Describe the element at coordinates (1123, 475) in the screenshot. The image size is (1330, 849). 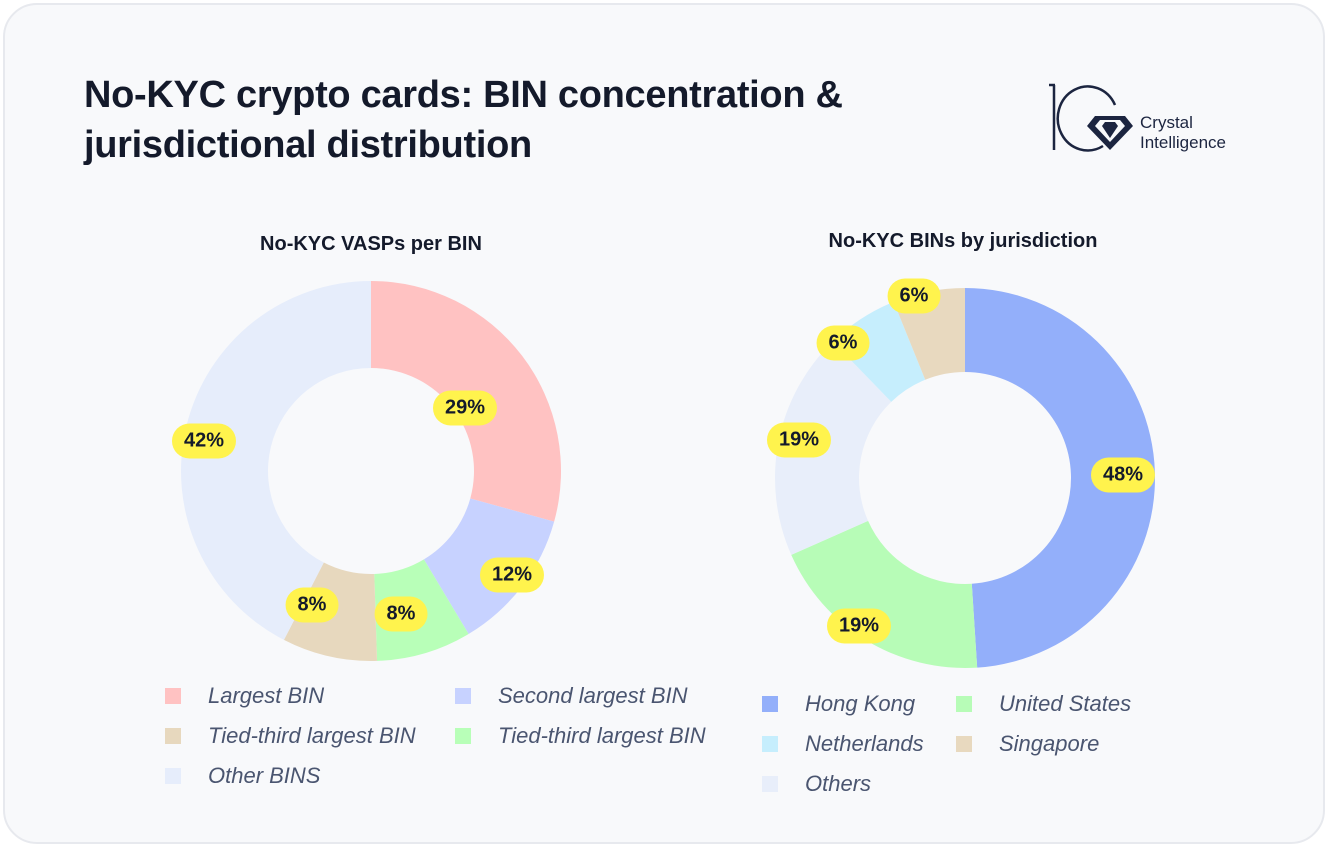
I see `slice-data-label: 48%` at that location.